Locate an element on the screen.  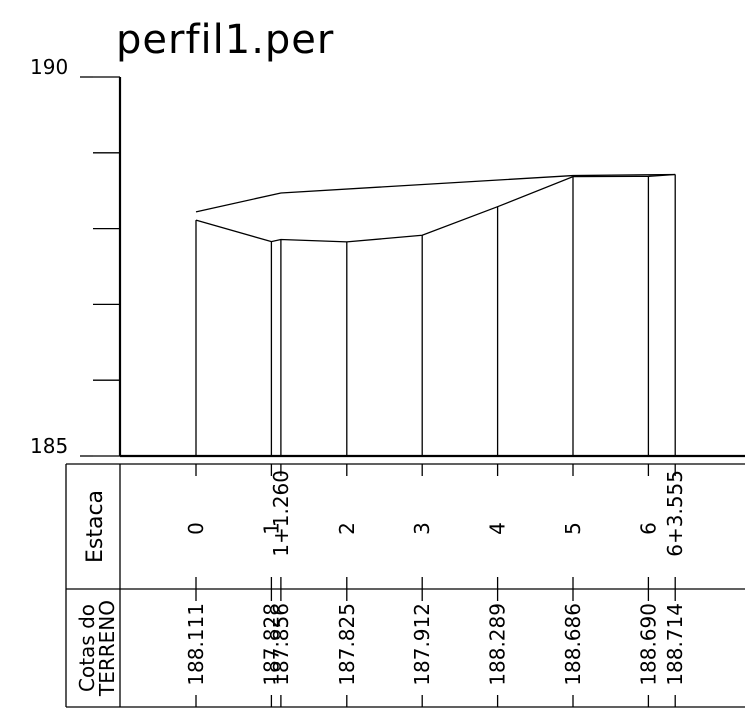
station-label-0: 0 is located at coordinates (196, 528).